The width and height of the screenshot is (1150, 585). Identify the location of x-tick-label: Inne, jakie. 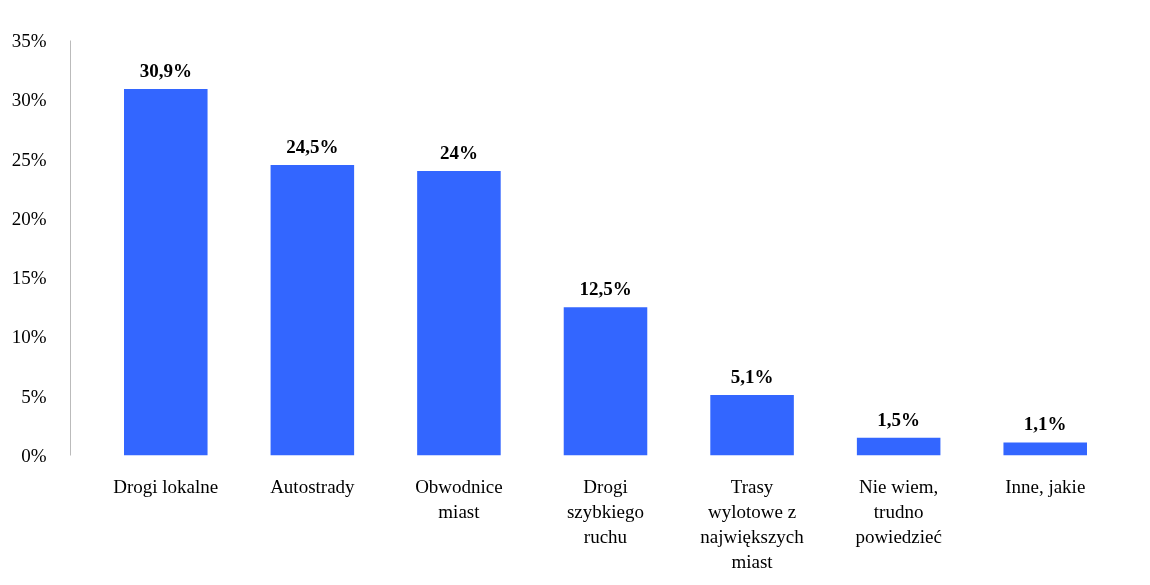
(1045, 486).